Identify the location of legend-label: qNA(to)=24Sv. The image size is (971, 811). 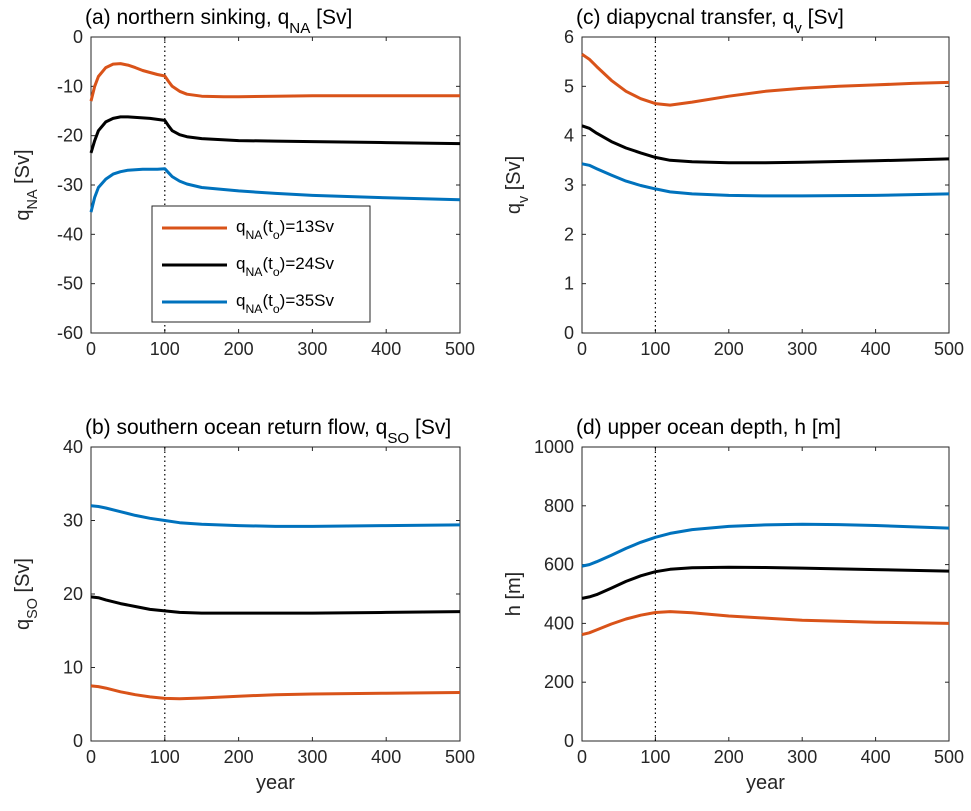
(285, 266).